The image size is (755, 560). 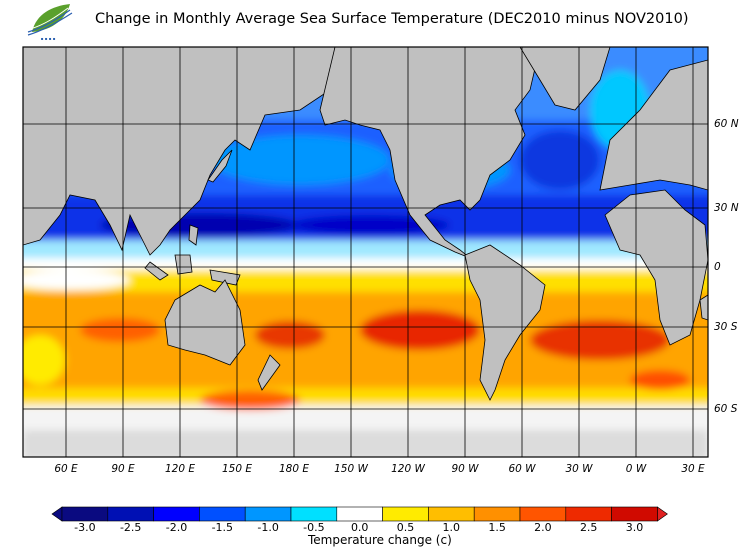 What do you see at coordinates (522, 469) in the screenshot?
I see `longitude-label: 60 W` at bounding box center [522, 469].